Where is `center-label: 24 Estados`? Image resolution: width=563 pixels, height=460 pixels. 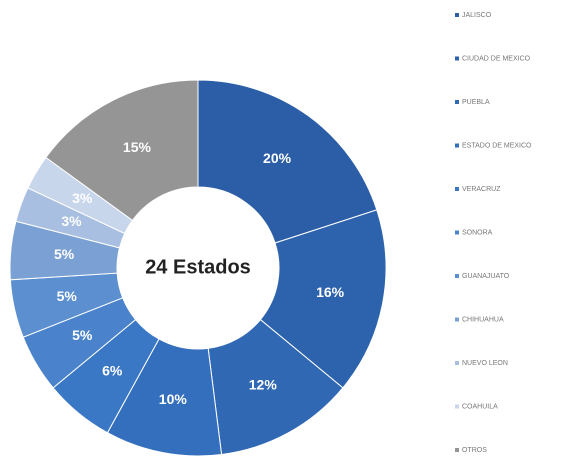 center-label: 24 Estados is located at coordinates (198, 267).